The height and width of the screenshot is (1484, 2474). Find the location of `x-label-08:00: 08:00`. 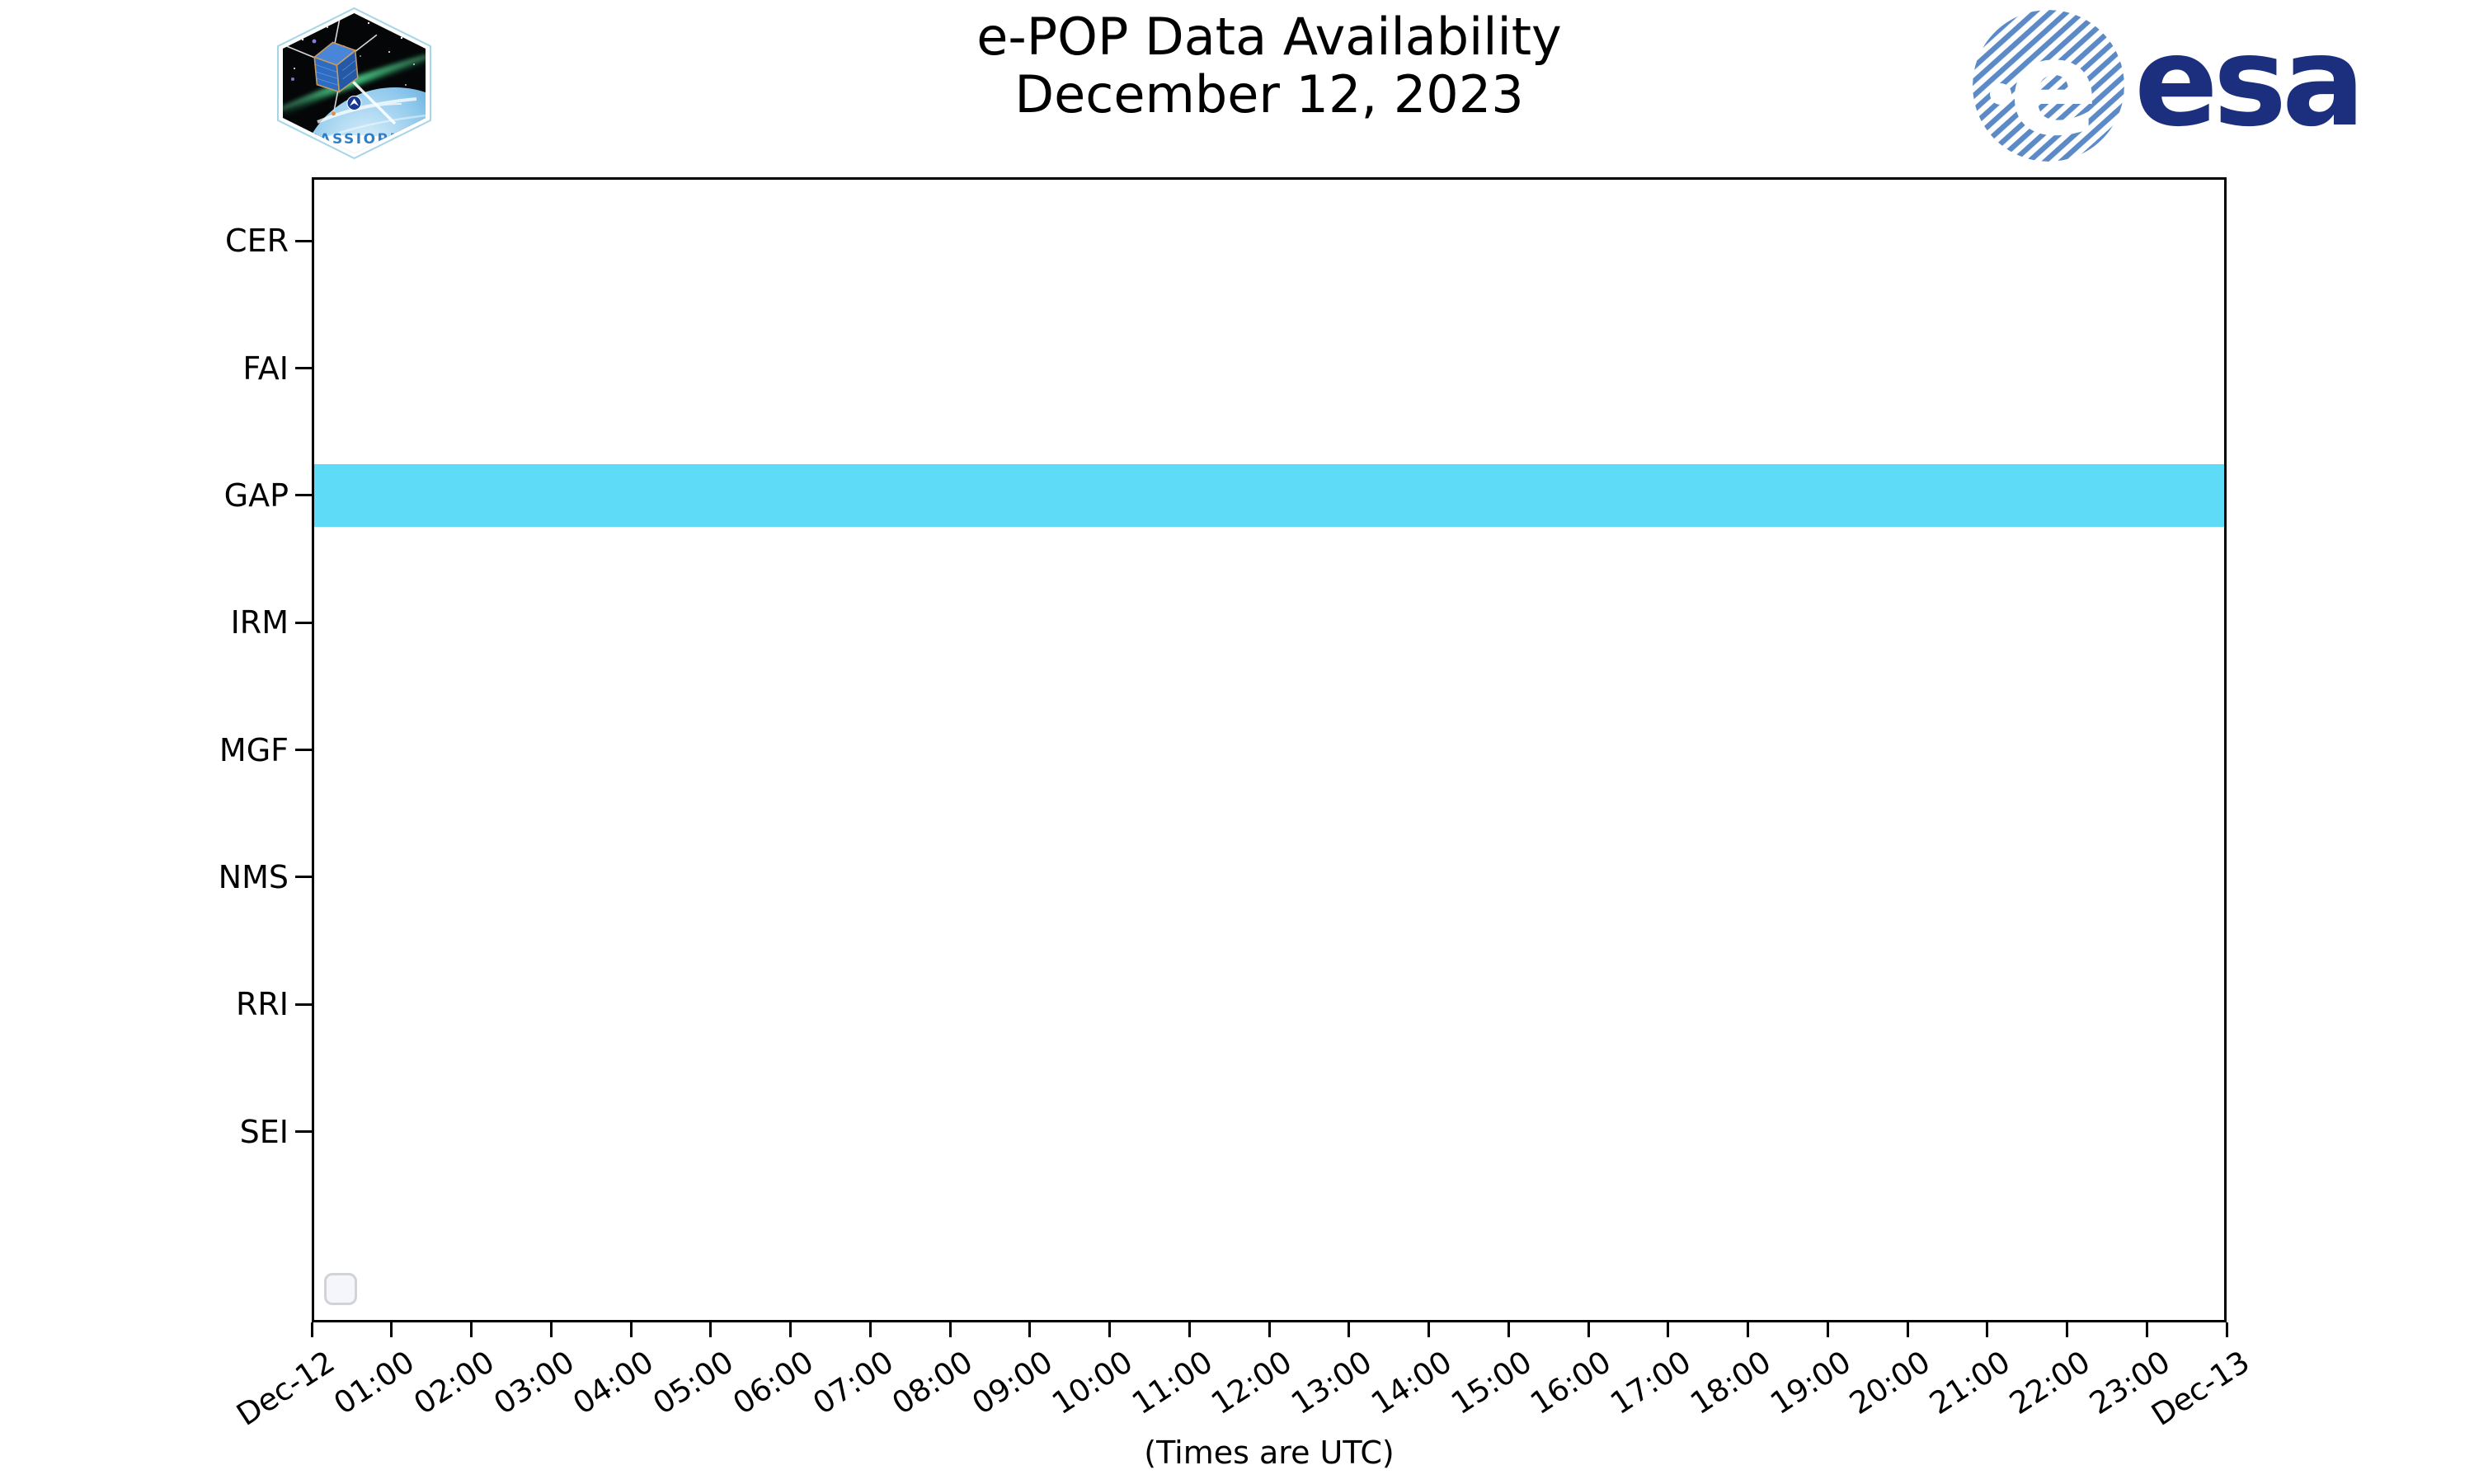

x-label-08:00: 08:00 is located at coordinates (933, 1383).